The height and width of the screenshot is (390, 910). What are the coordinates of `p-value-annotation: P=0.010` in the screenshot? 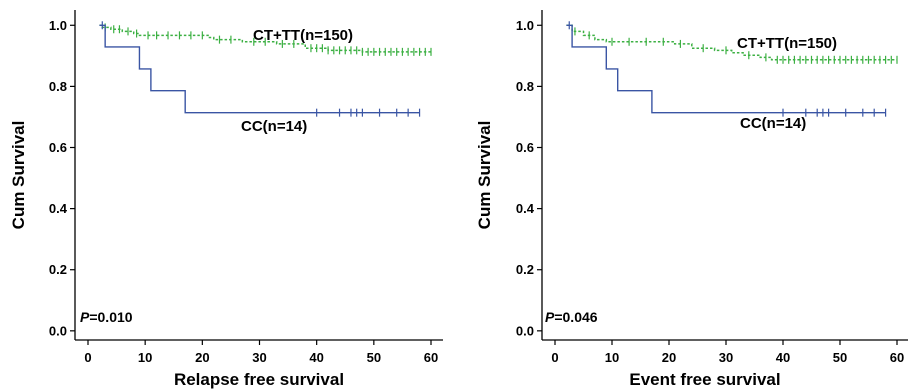 It's located at (106, 317).